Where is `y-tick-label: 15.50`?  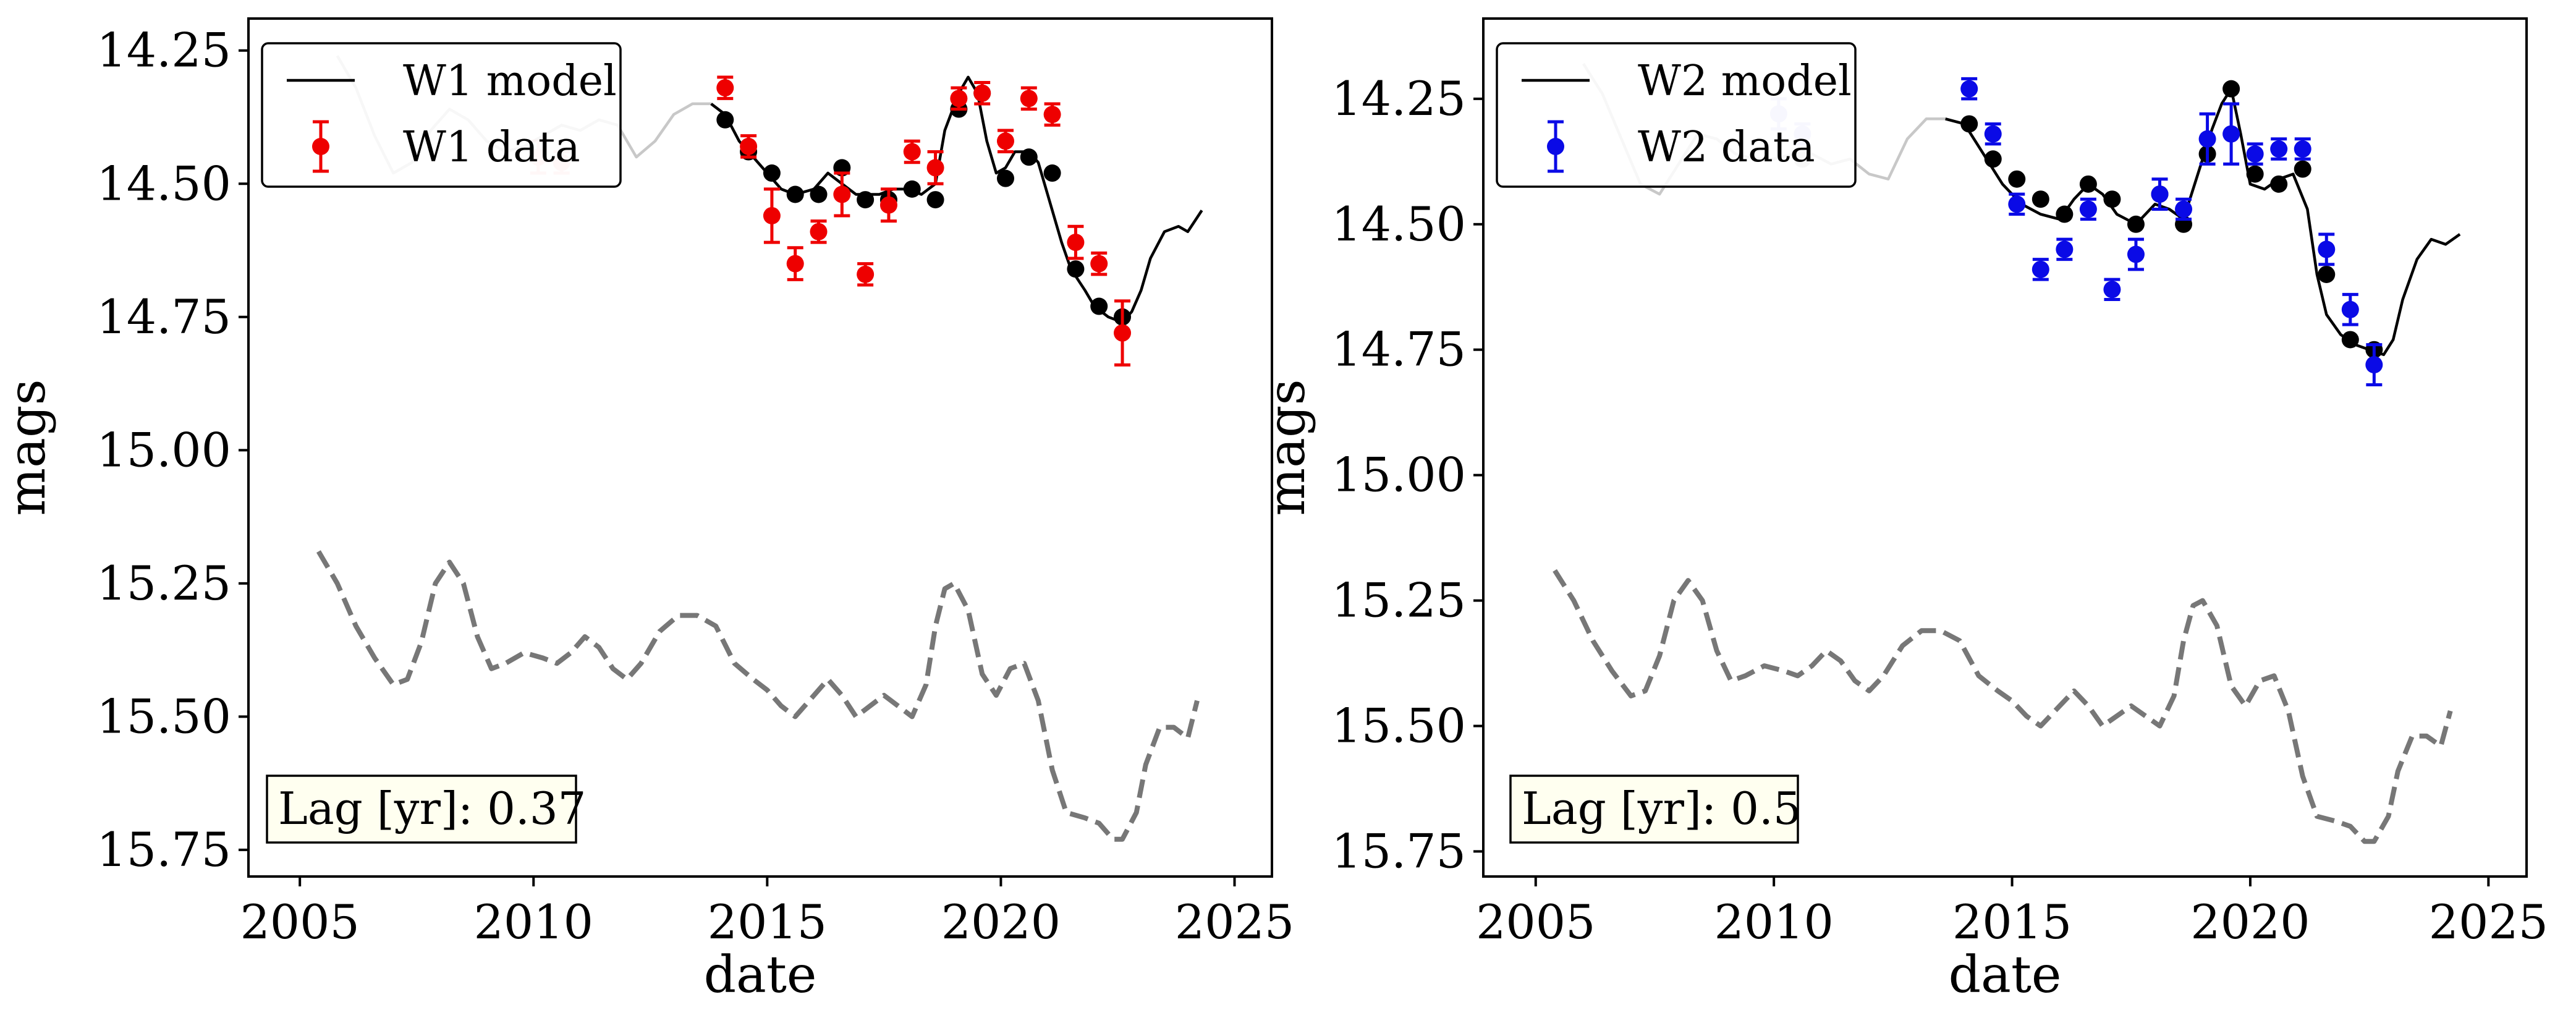 y-tick-label: 15.50 is located at coordinates (163, 716).